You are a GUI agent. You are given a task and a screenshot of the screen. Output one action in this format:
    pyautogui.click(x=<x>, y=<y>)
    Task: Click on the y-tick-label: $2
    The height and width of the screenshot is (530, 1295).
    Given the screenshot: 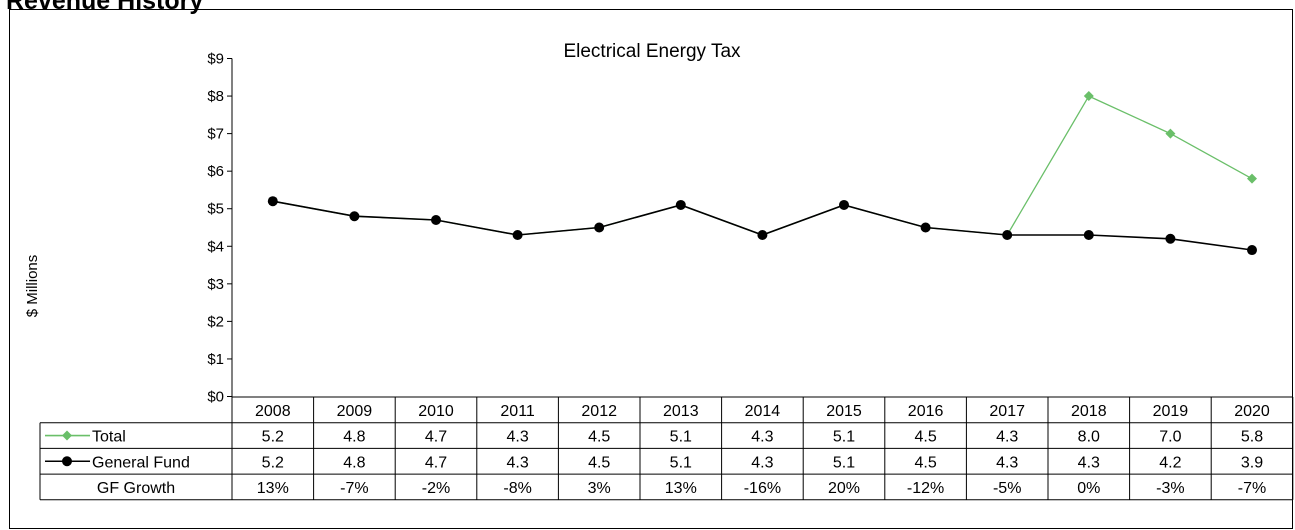 What is the action you would take?
    pyautogui.click(x=215, y=321)
    